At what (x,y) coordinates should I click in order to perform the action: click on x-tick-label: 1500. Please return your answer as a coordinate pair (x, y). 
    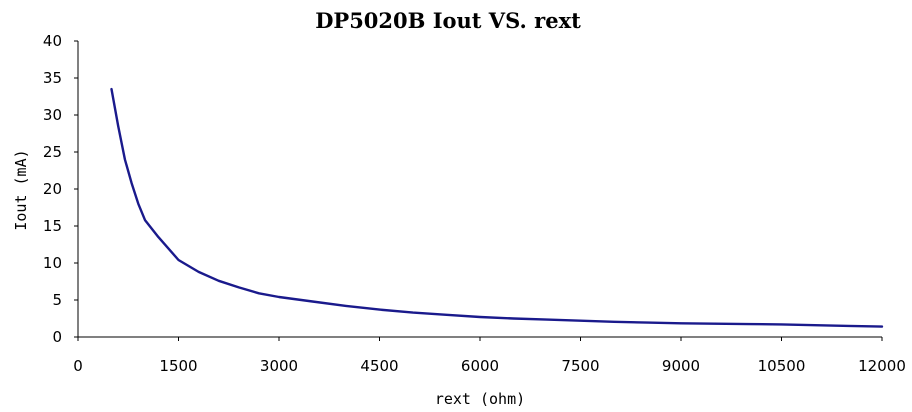
    Looking at the image, I should click on (178, 366).